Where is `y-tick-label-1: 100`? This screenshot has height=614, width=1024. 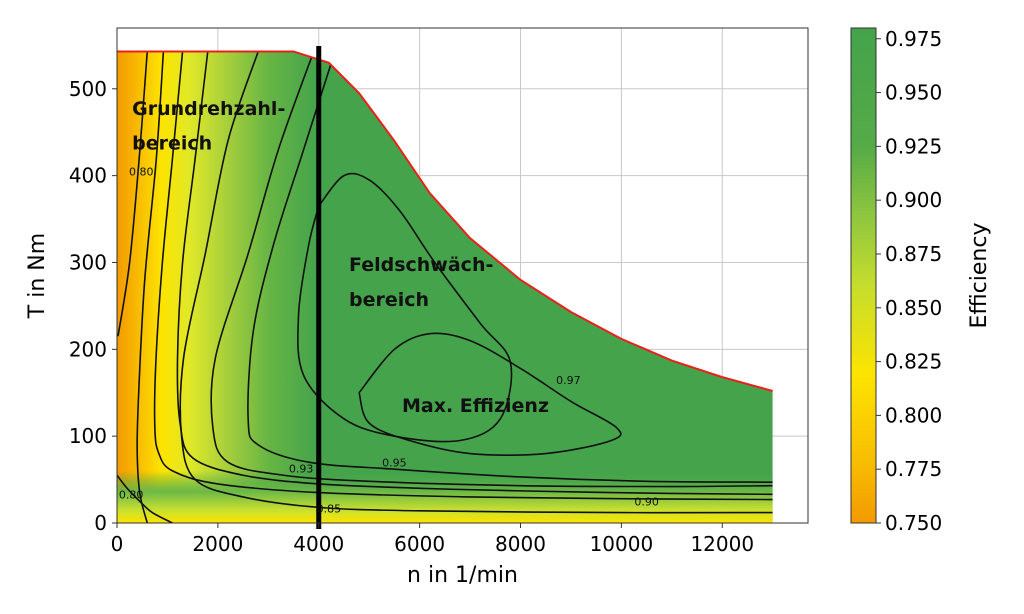 y-tick-label-1: 100 is located at coordinates (88, 436).